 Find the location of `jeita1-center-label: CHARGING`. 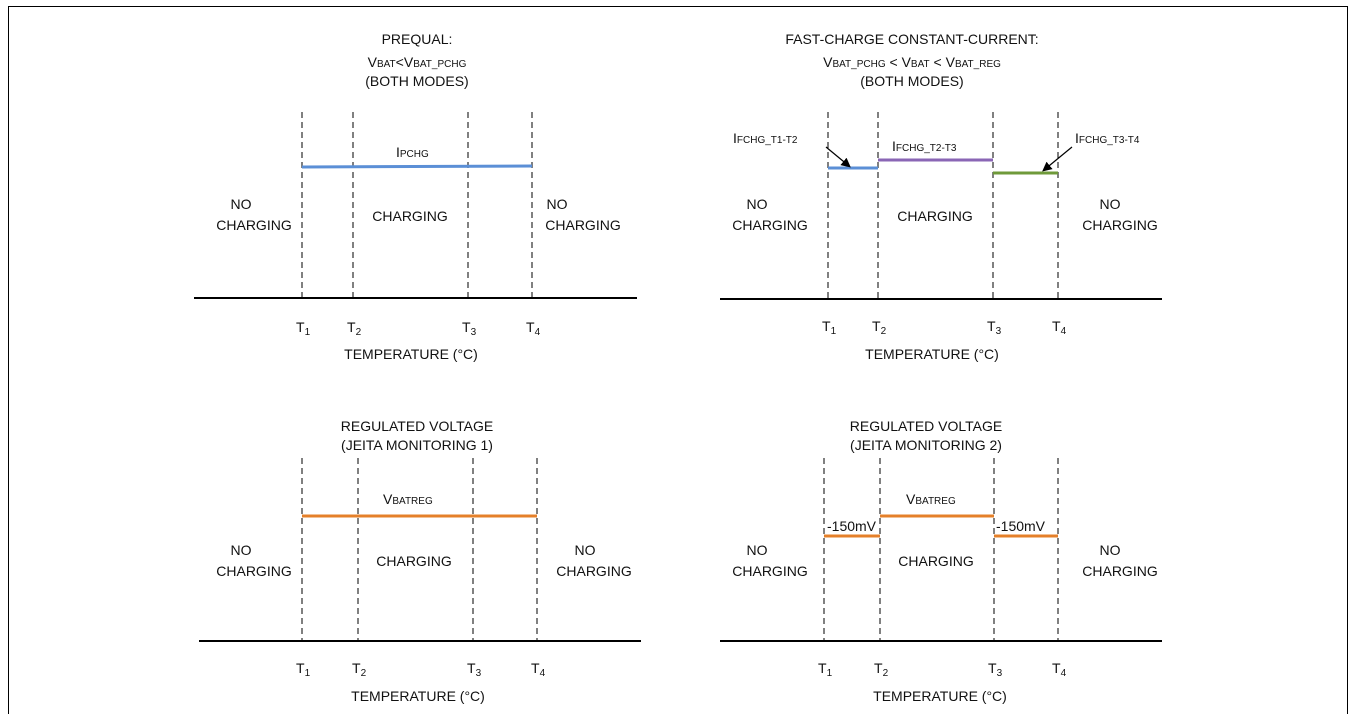

jeita1-center-label: CHARGING is located at coordinates (413, 561).